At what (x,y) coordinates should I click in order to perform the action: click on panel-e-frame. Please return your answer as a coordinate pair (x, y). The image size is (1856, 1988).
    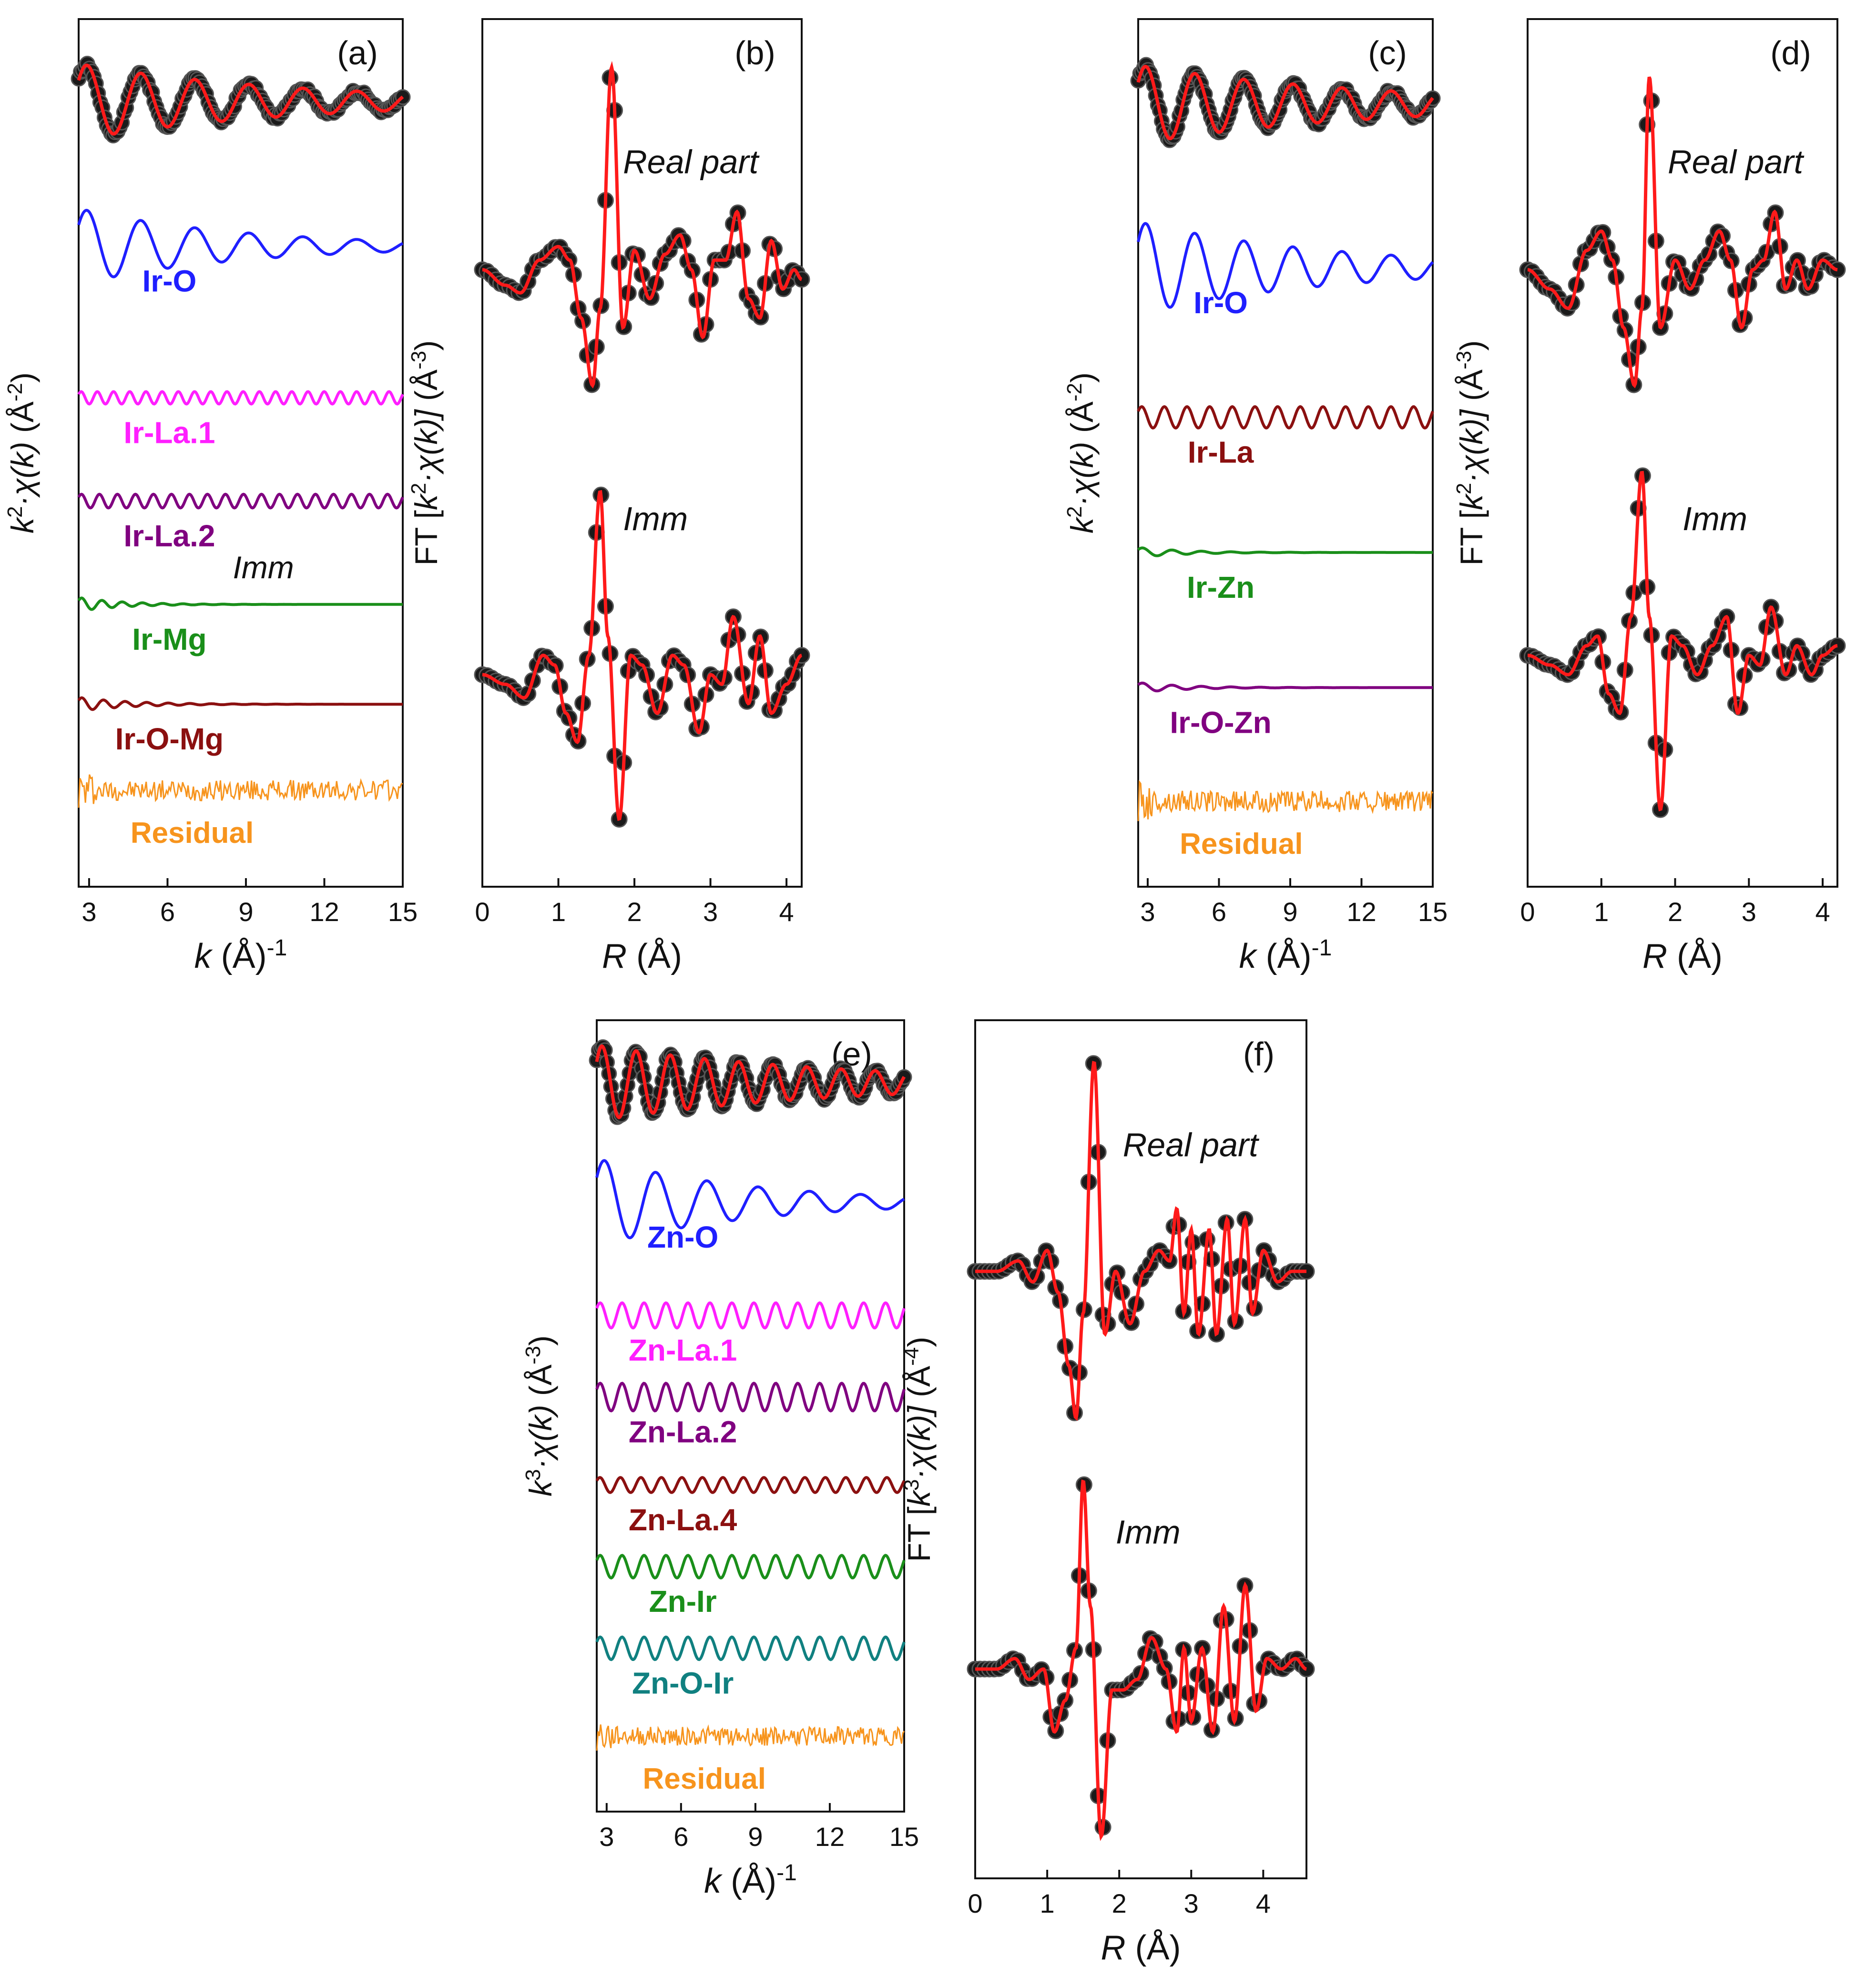
    Looking at the image, I should click on (750, 1416).